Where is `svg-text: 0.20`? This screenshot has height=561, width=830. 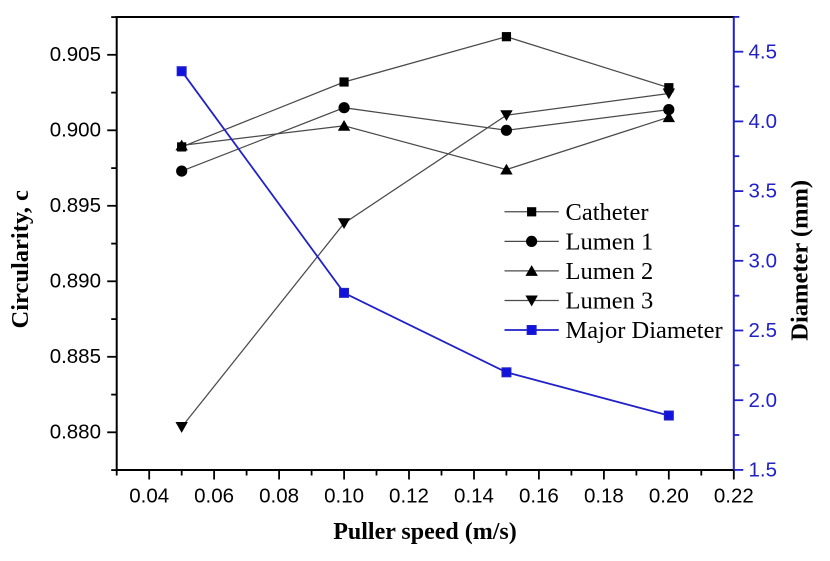
svg-text: 0.20 is located at coordinates (669, 496).